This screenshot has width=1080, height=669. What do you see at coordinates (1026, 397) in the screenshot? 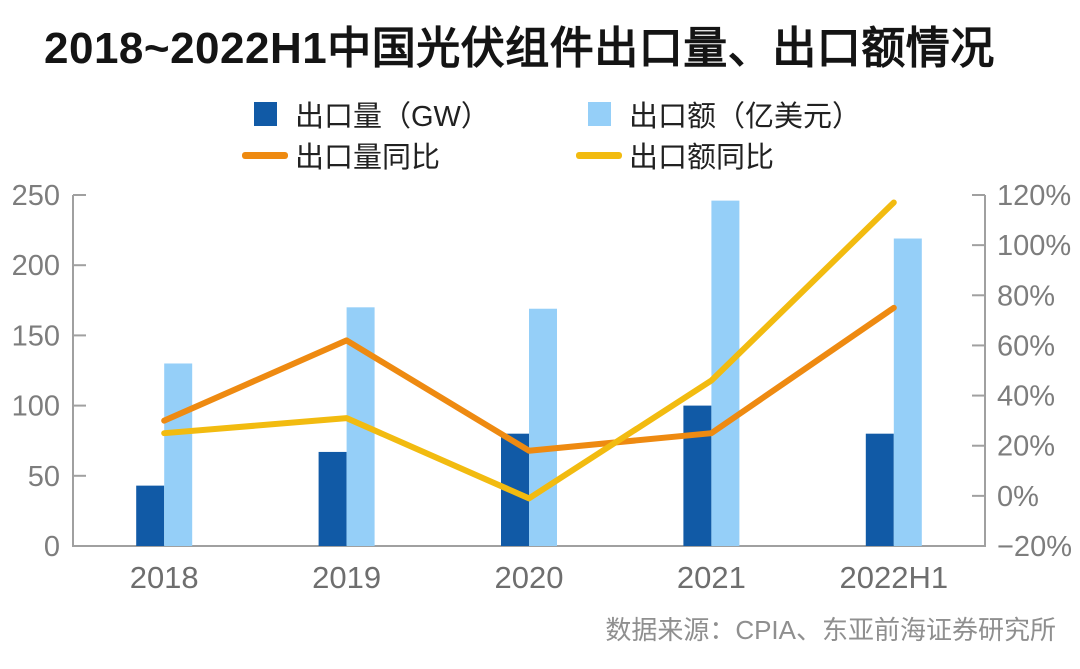
I see `right-axis-tick-label: 40%` at bounding box center [1026, 397].